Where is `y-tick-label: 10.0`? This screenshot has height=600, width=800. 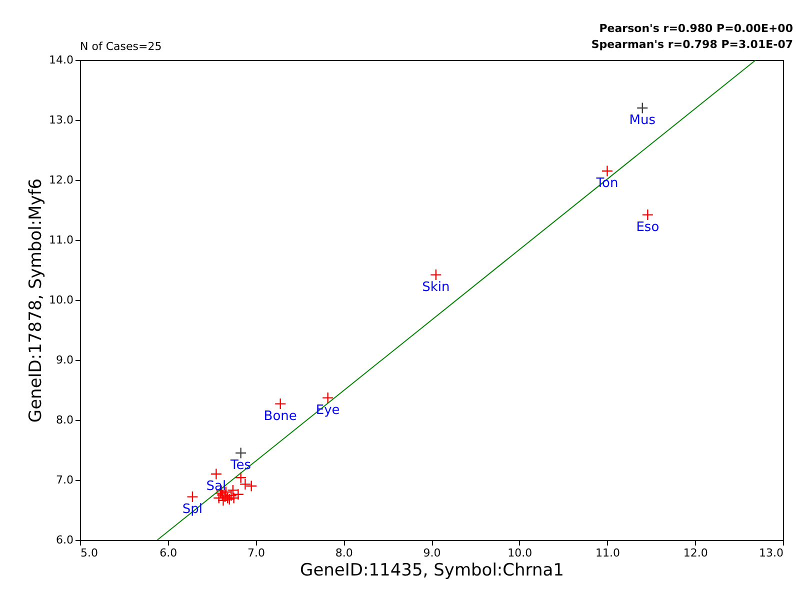
y-tick-label: 10.0 is located at coordinates (61, 300).